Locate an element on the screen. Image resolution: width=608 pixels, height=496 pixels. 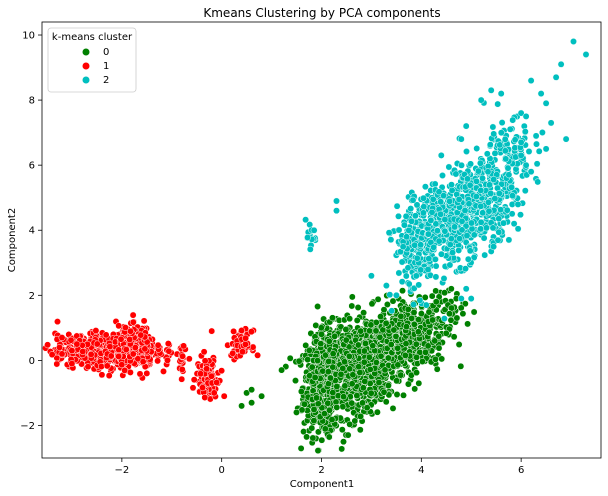
legend-label-0: 0 is located at coordinates (106, 52).